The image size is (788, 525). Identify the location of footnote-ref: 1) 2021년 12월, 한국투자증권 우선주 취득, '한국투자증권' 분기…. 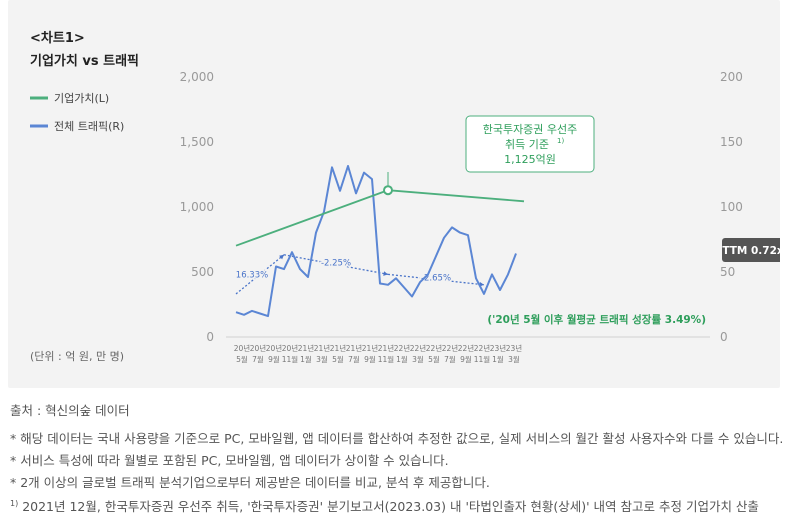
(384, 505).